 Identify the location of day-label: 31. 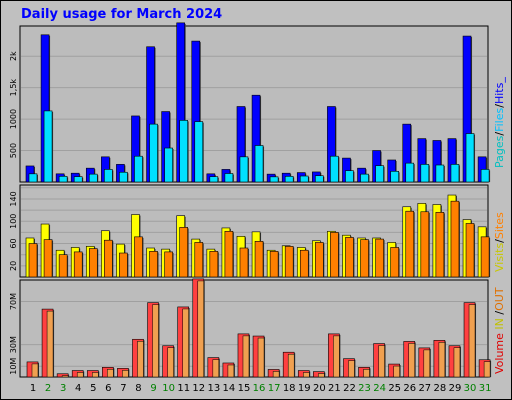
(485, 388).